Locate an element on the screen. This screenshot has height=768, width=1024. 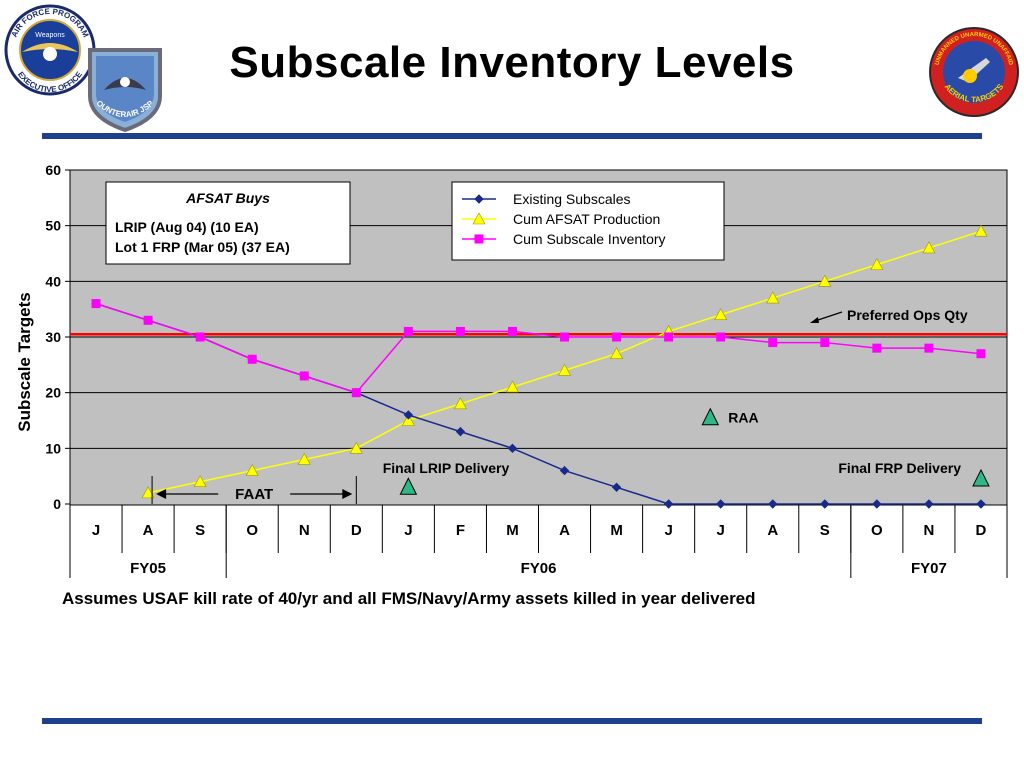
milestone-label: Final FRP Delivery is located at coordinates (899, 468).